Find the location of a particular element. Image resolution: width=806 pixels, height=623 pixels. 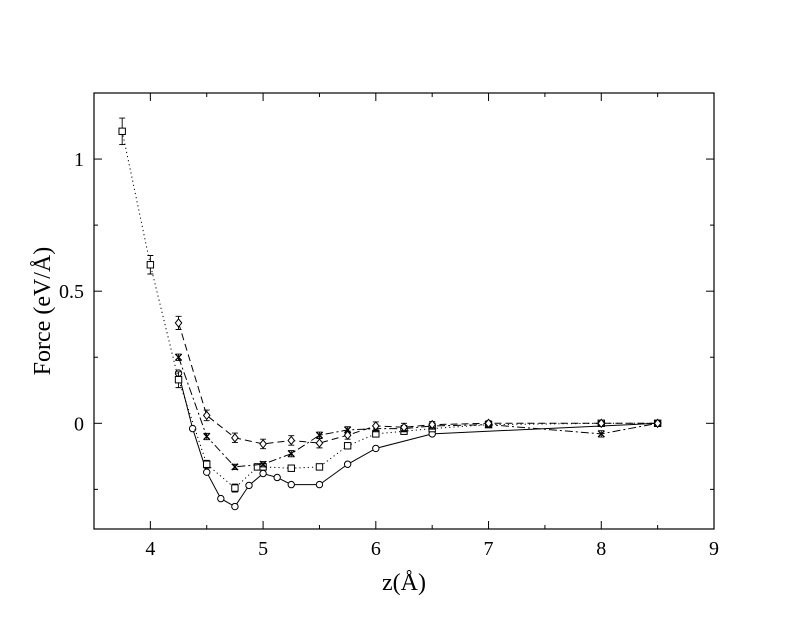

series-x is located at coordinates (418, 412).